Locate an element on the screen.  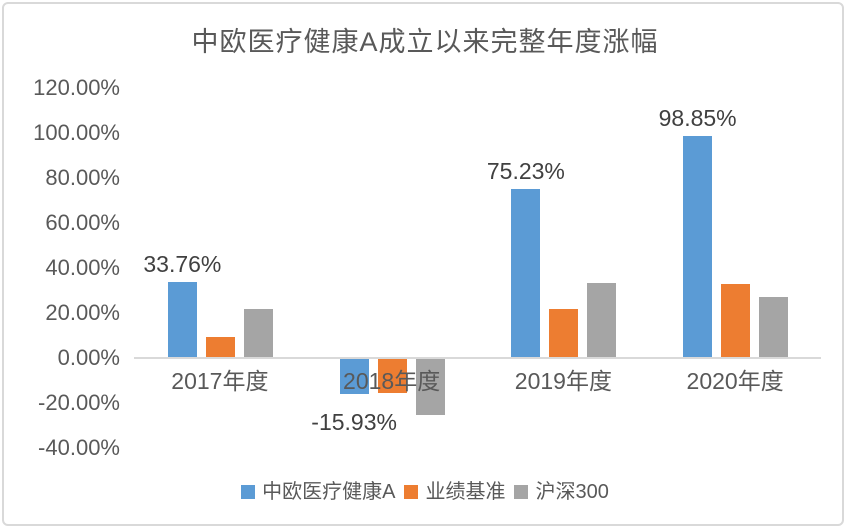
bar-沪深300-2018年度 is located at coordinates (430, 386).